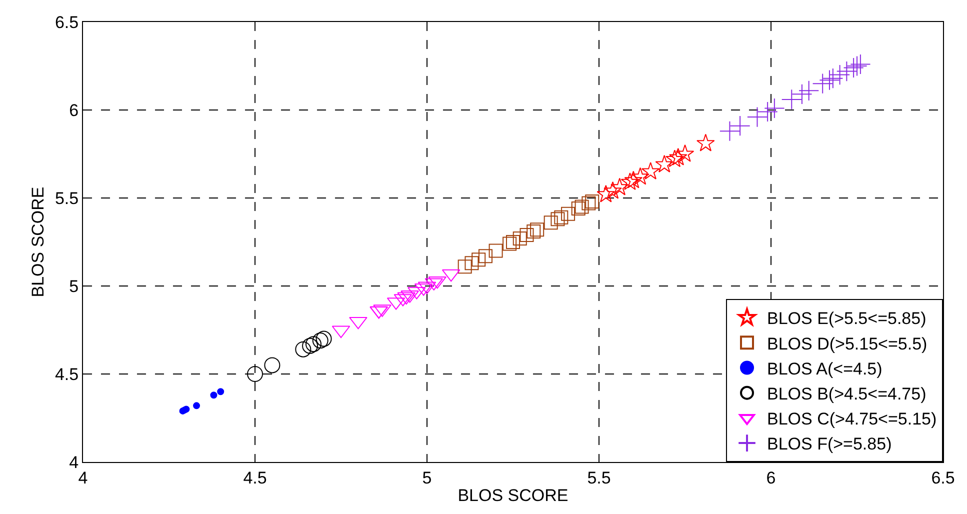 The image size is (967, 514). Describe the element at coordinates (824, 368) in the screenshot. I see `legend-label: BLOS A(<=4.5)` at that location.